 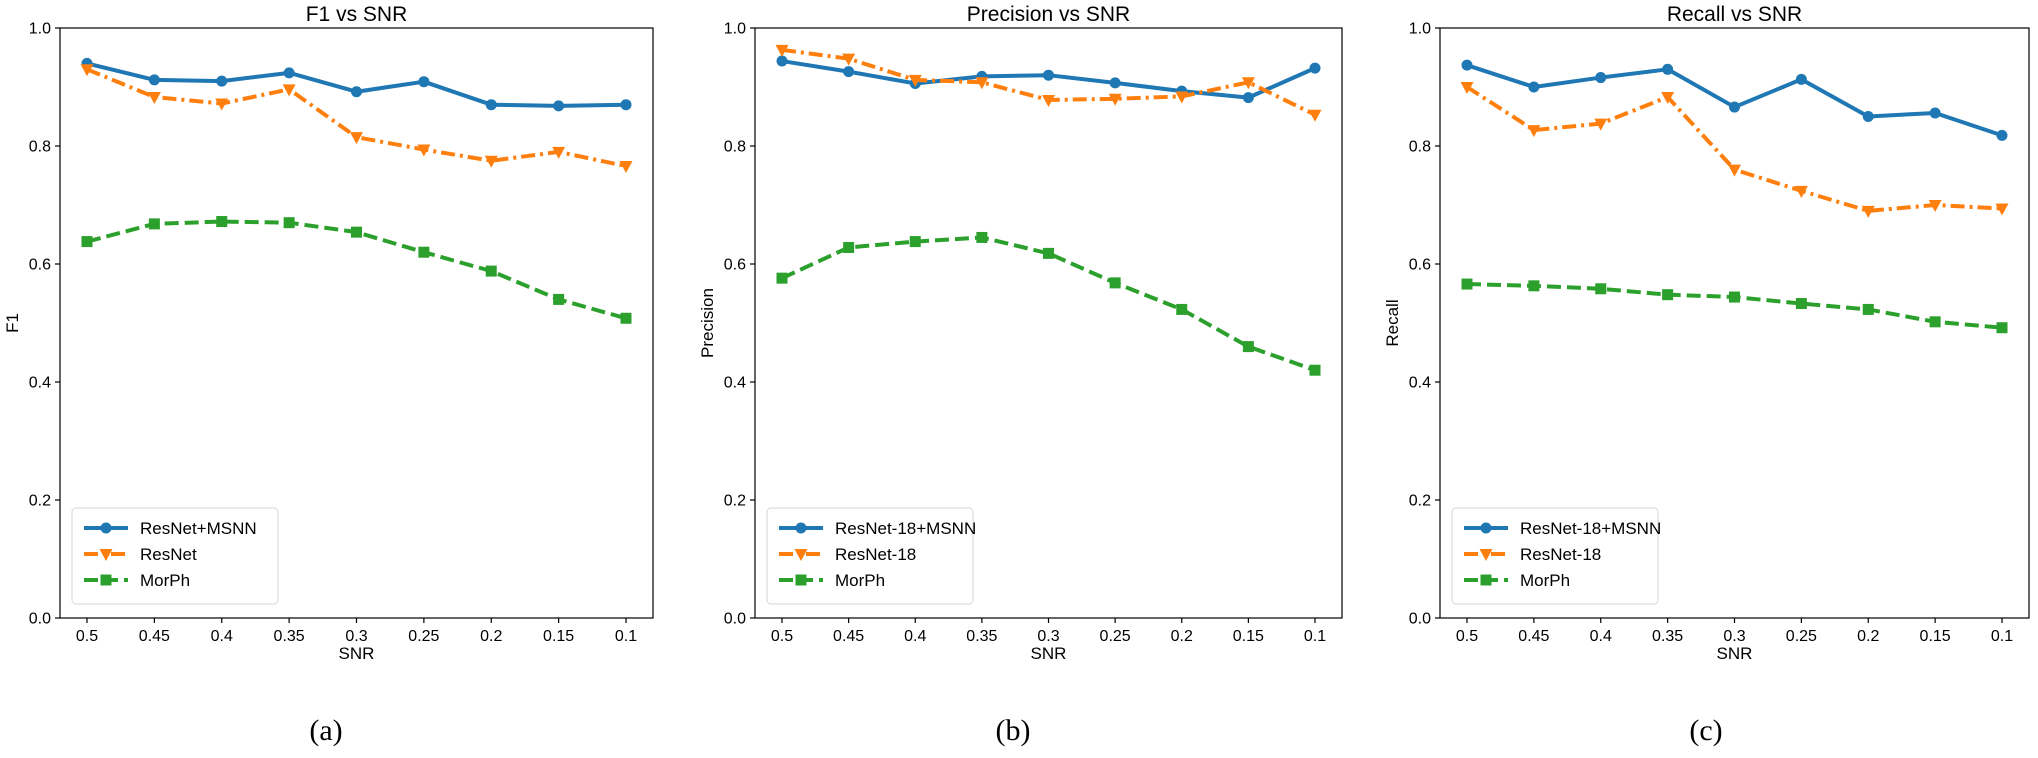 What do you see at coordinates (357, 14) in the screenshot?
I see `chart-title: F1 vs SNR` at bounding box center [357, 14].